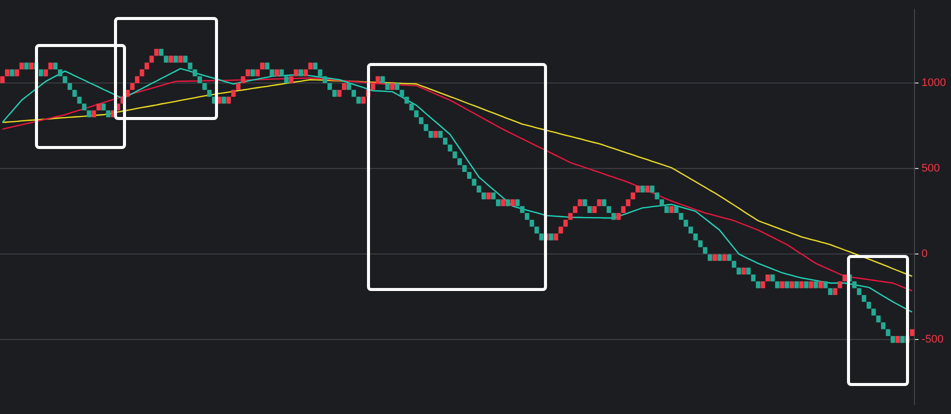 The width and height of the screenshot is (951, 414). Describe the element at coordinates (925, 254) in the screenshot. I see `y-tick-label: 0` at that location.